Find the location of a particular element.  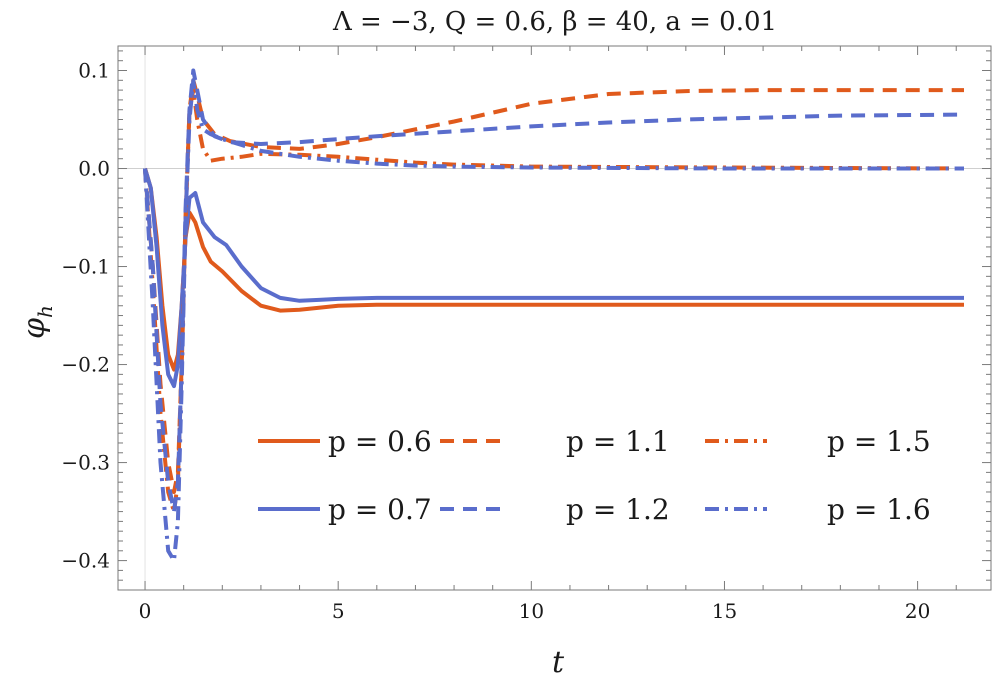

y-axis-label-group: φh is located at coordinates (37, 322).